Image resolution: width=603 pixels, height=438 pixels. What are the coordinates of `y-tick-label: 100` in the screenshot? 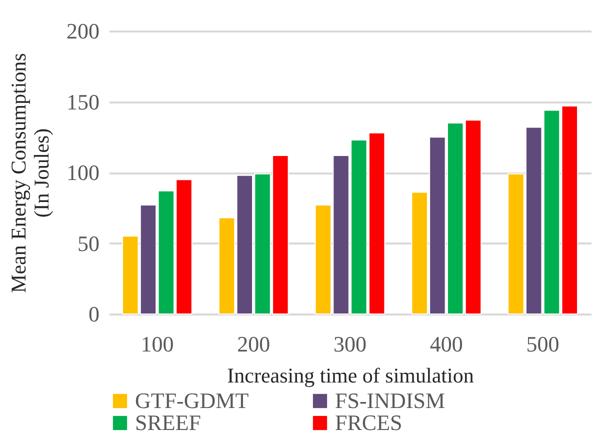 It's located at (83, 172).